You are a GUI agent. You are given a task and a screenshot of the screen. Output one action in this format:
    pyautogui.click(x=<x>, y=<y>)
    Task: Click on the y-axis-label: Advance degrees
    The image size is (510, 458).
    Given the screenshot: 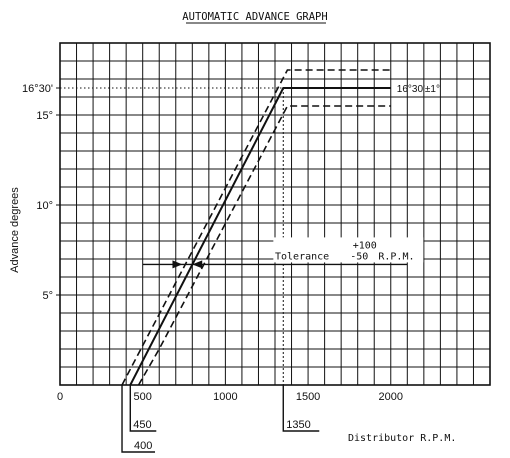 What is the action you would take?
    pyautogui.click(x=15, y=230)
    